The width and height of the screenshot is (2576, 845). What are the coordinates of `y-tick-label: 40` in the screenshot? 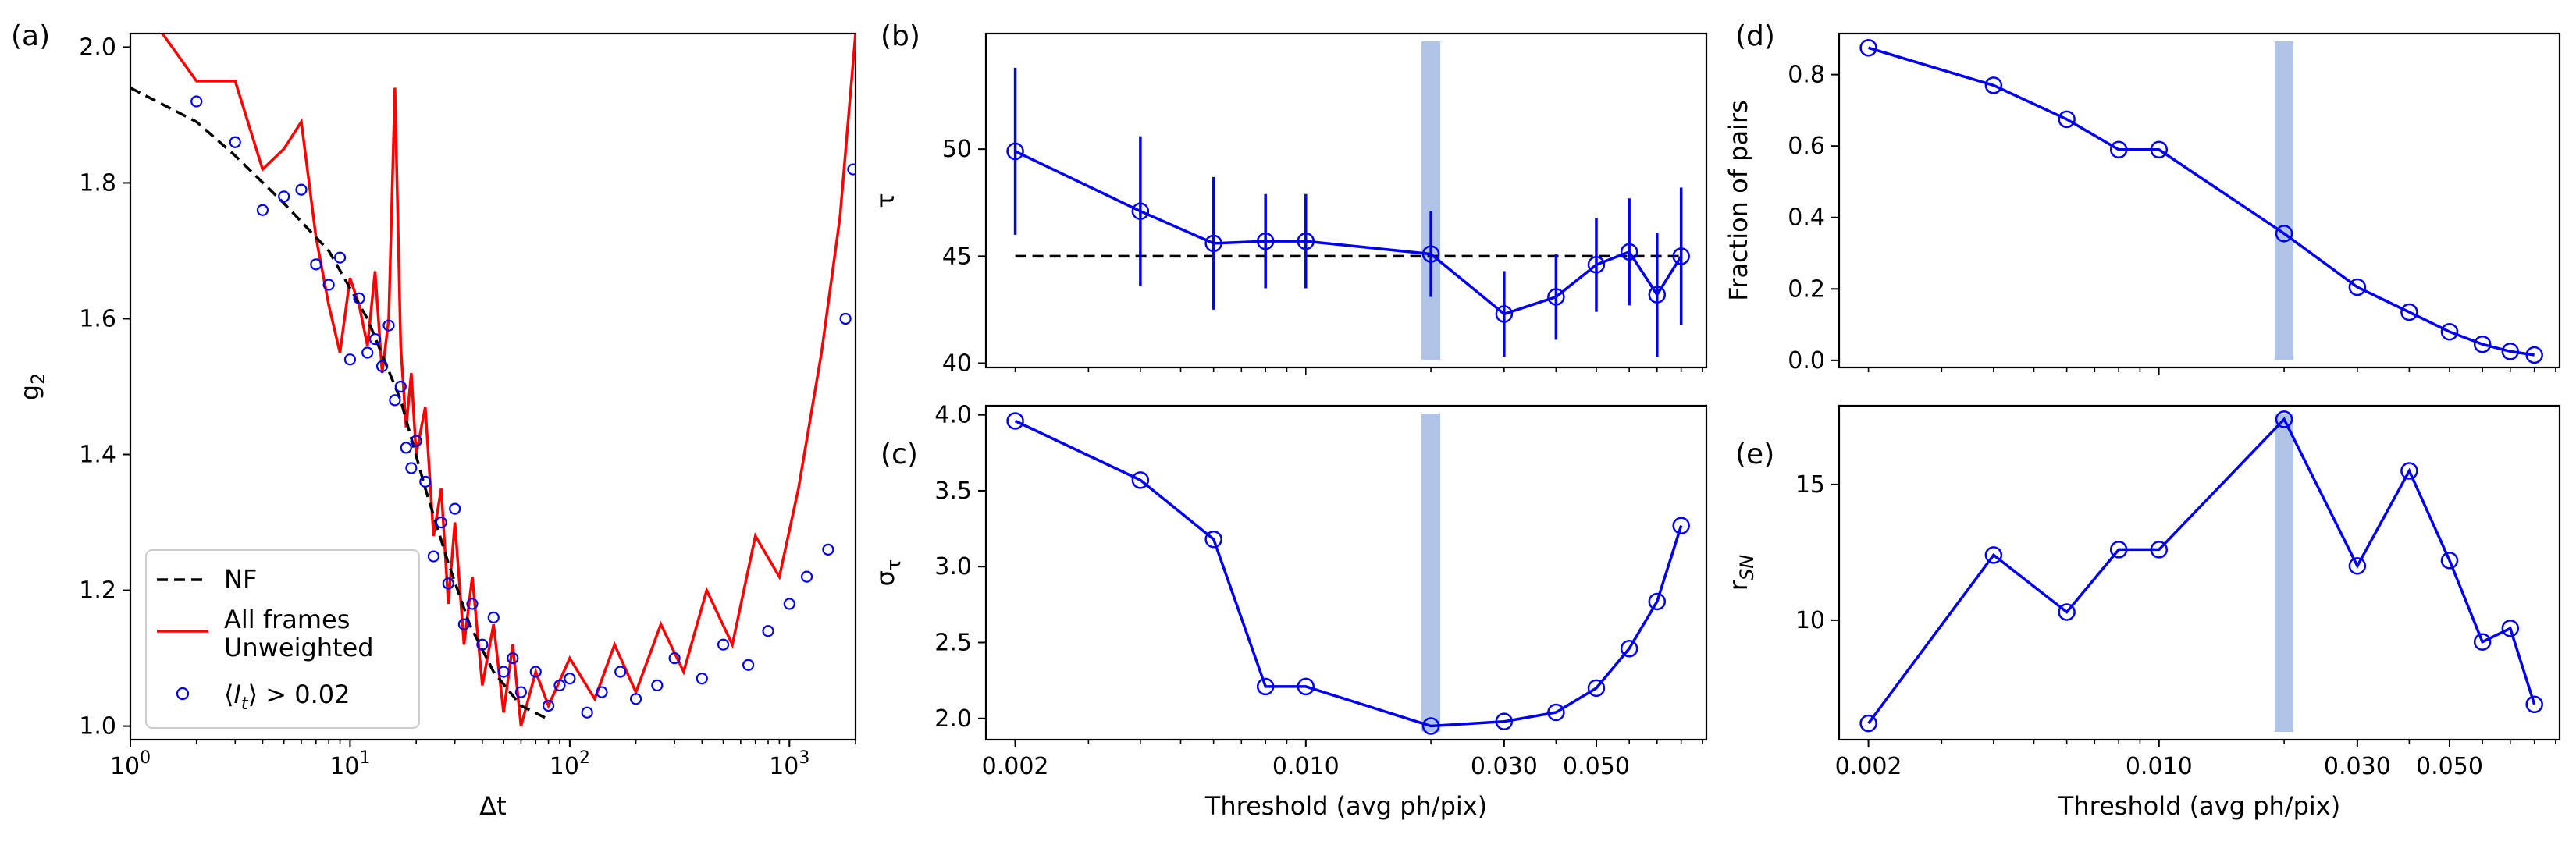 It's located at (957, 364).